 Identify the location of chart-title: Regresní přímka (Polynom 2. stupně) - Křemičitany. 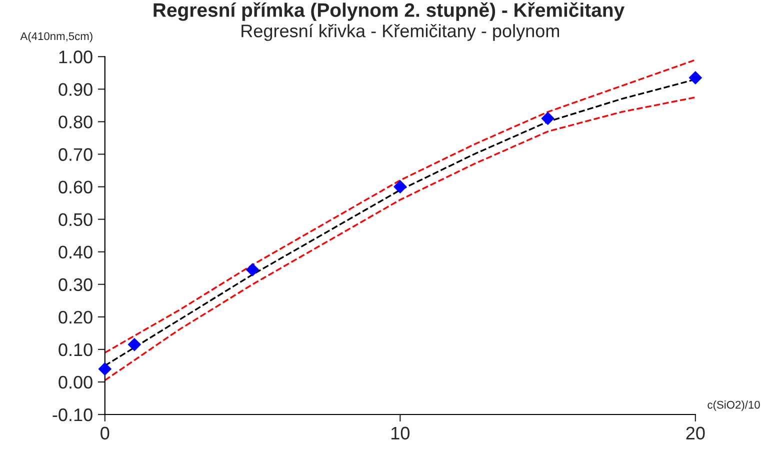
(389, 11).